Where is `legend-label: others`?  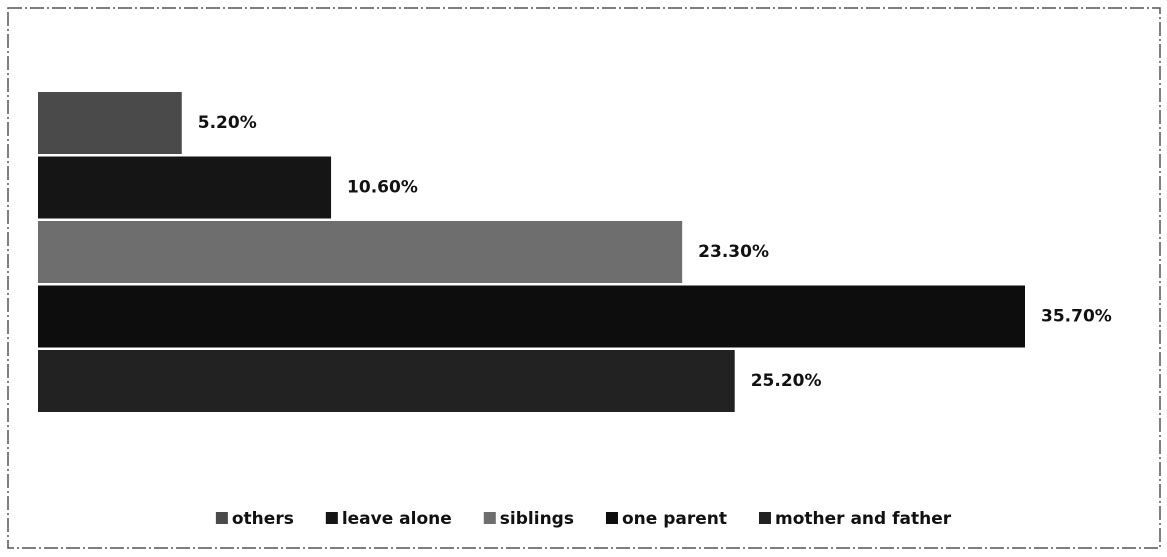
legend-label: others is located at coordinates (263, 519).